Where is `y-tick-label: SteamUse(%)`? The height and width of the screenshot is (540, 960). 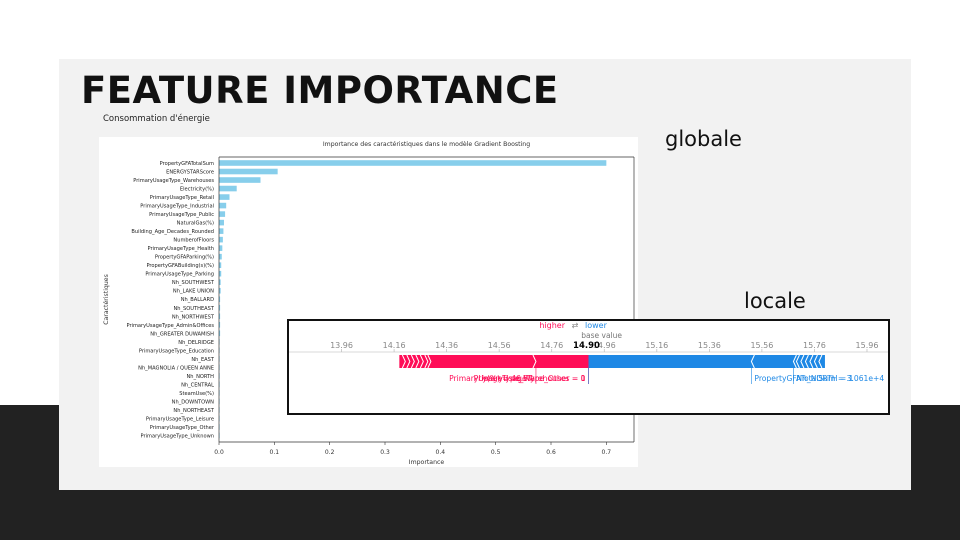
y-tick-label: SteamUse(%) is located at coordinates (196, 394).